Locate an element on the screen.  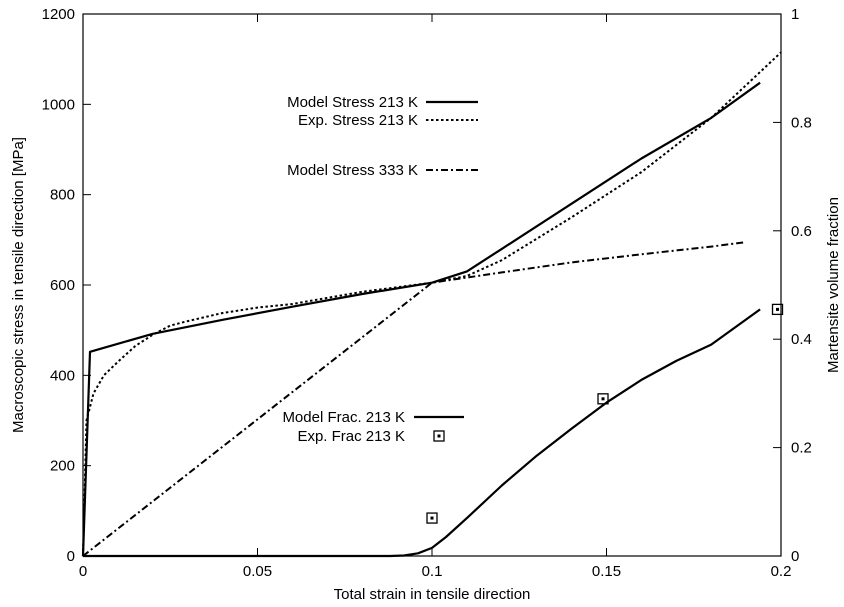
legend-sample-exp-frac-213-k is located at coordinates (439, 436).